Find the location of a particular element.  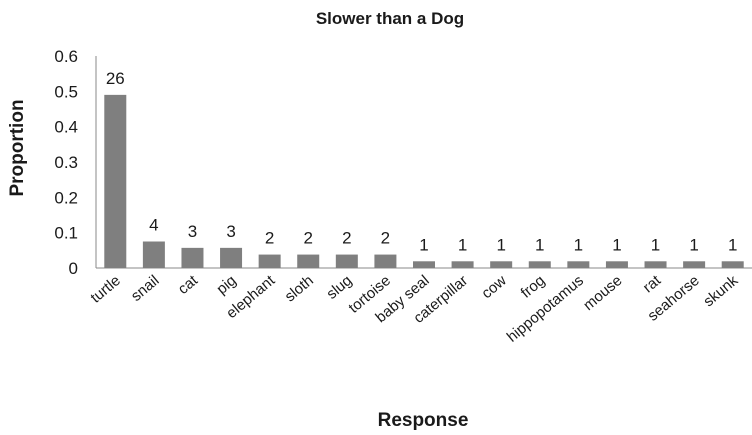

chart-title: Slower than a Dog is located at coordinates (390, 18).